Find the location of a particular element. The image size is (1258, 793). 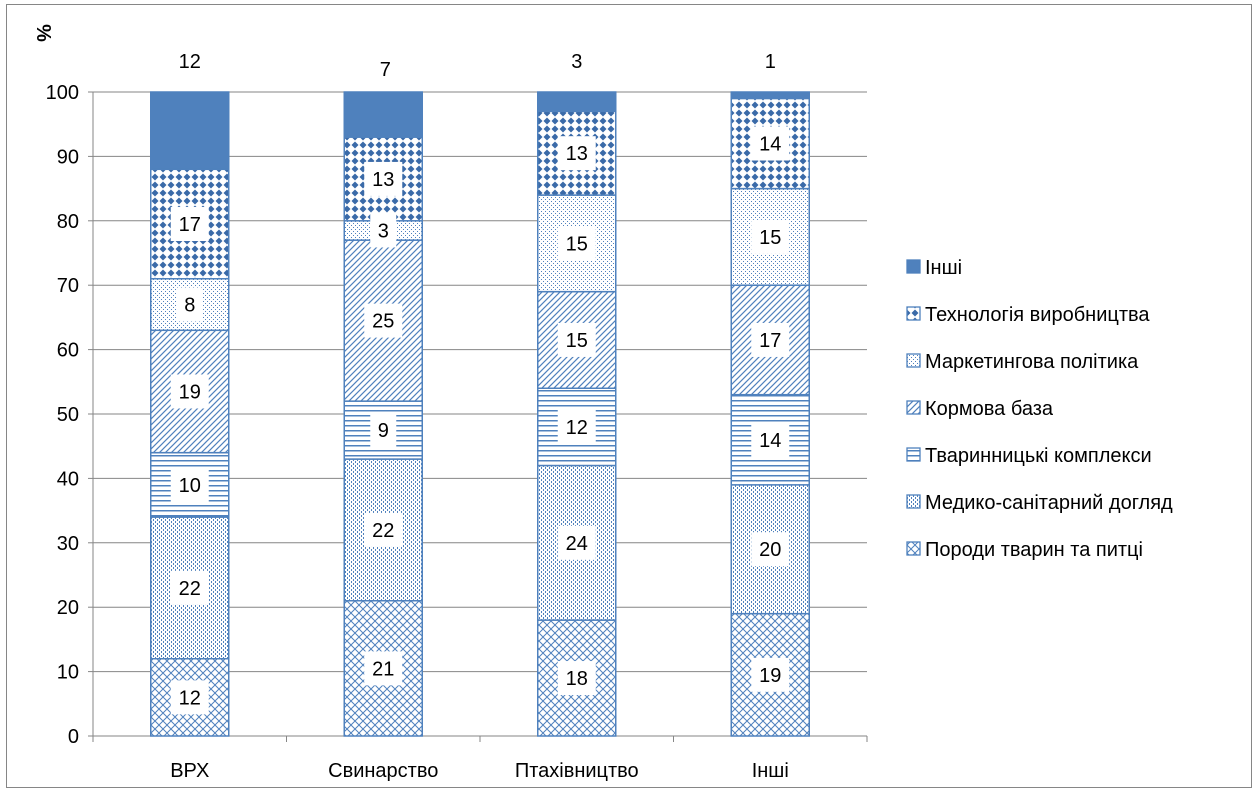

legend-swatch-кормова-база is located at coordinates (913, 407).